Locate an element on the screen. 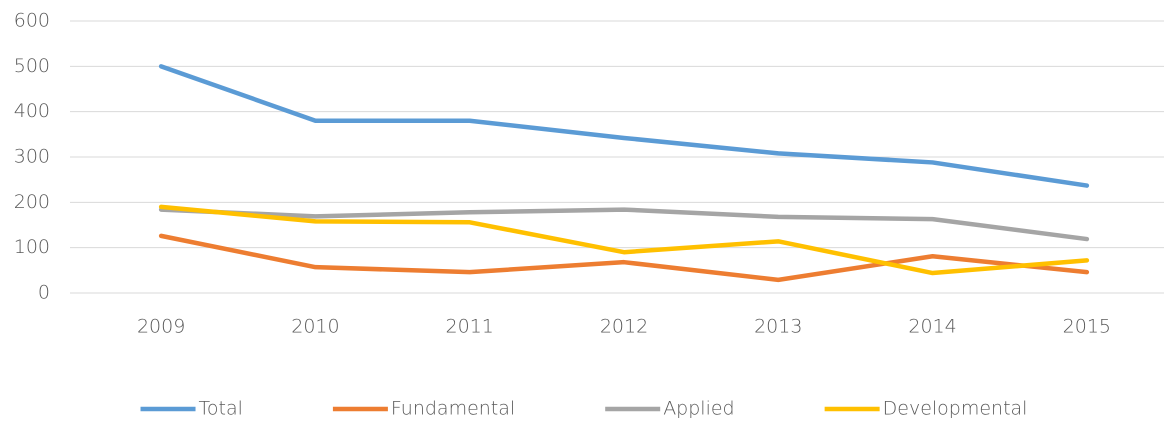  x-tick-label: 2015 is located at coordinates (1087, 327).